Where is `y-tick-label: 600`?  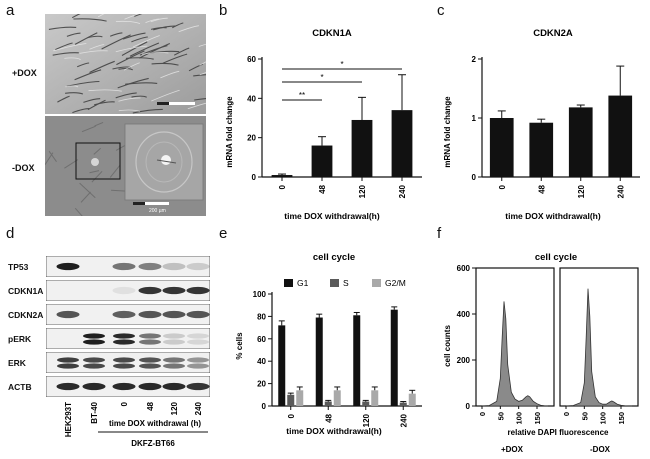 y-tick-label: 600 is located at coordinates (464, 268).